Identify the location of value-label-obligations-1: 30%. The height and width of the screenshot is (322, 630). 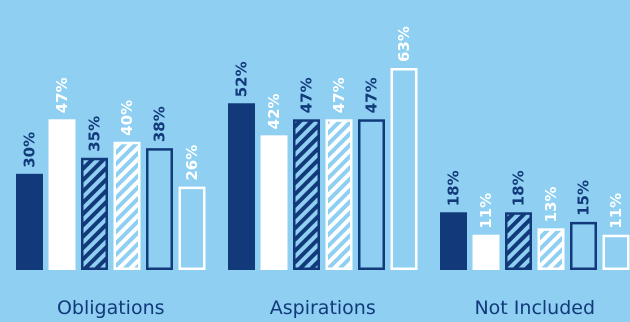
(30, 150).